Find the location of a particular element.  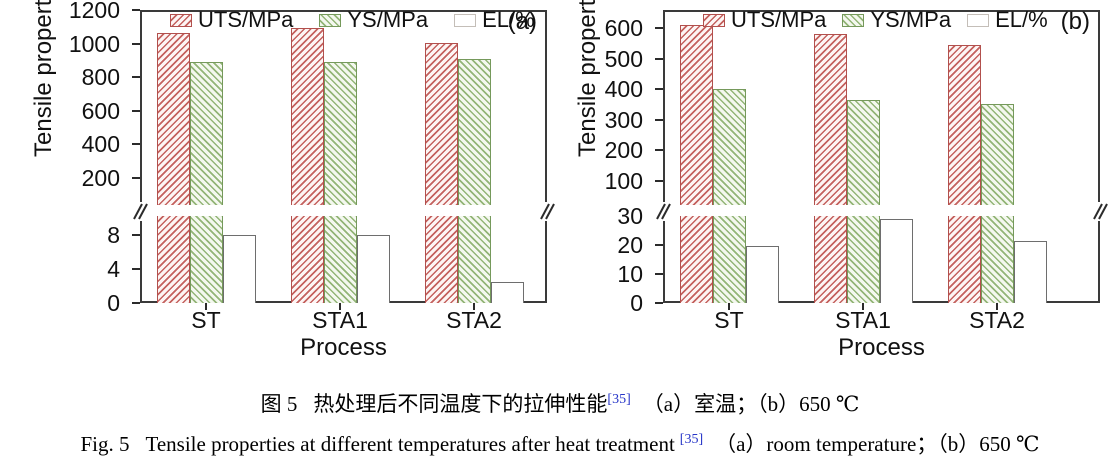

y-axis-tick-label: 500 is located at coordinates (623, 58).